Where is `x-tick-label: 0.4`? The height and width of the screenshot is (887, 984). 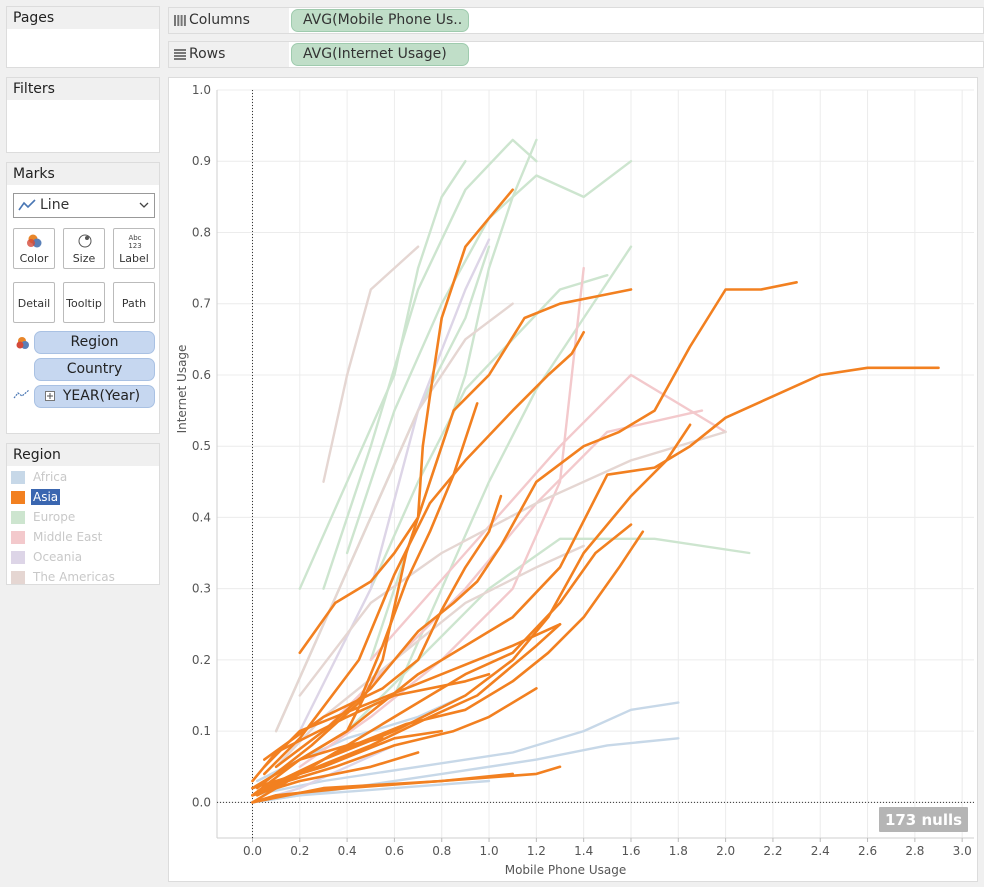 x-tick-label: 0.4 is located at coordinates (347, 851).